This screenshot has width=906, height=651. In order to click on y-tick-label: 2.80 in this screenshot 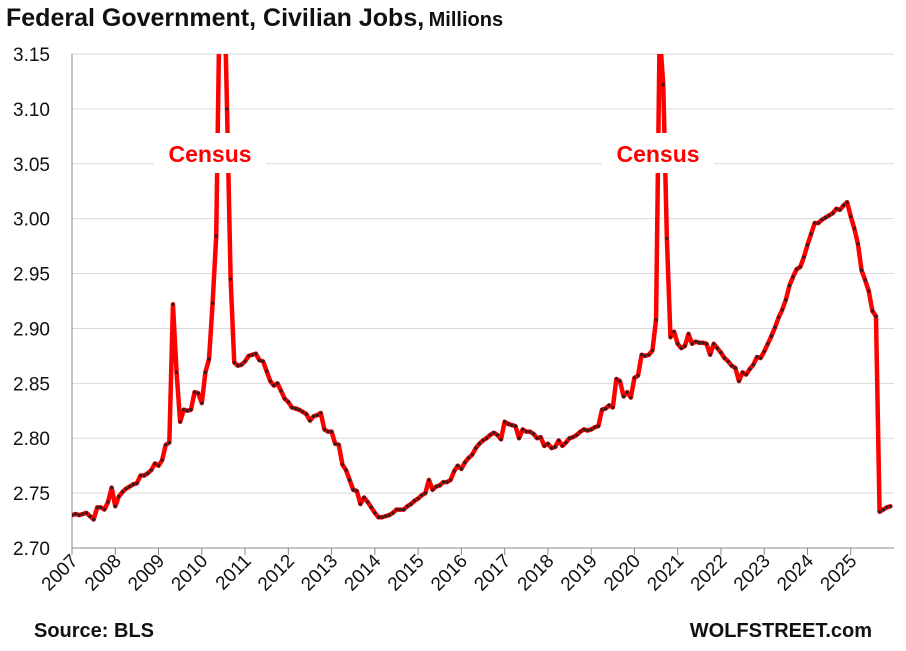, I will do `click(31, 439)`.